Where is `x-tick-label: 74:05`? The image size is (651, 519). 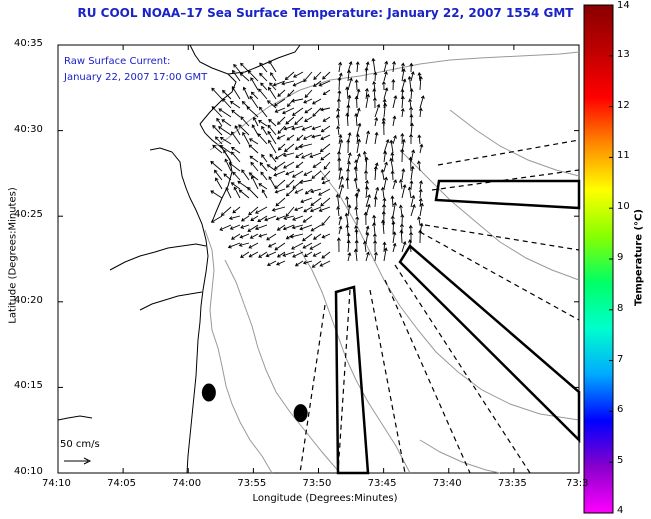
x-tick-label: 74:05 is located at coordinates (121, 483).